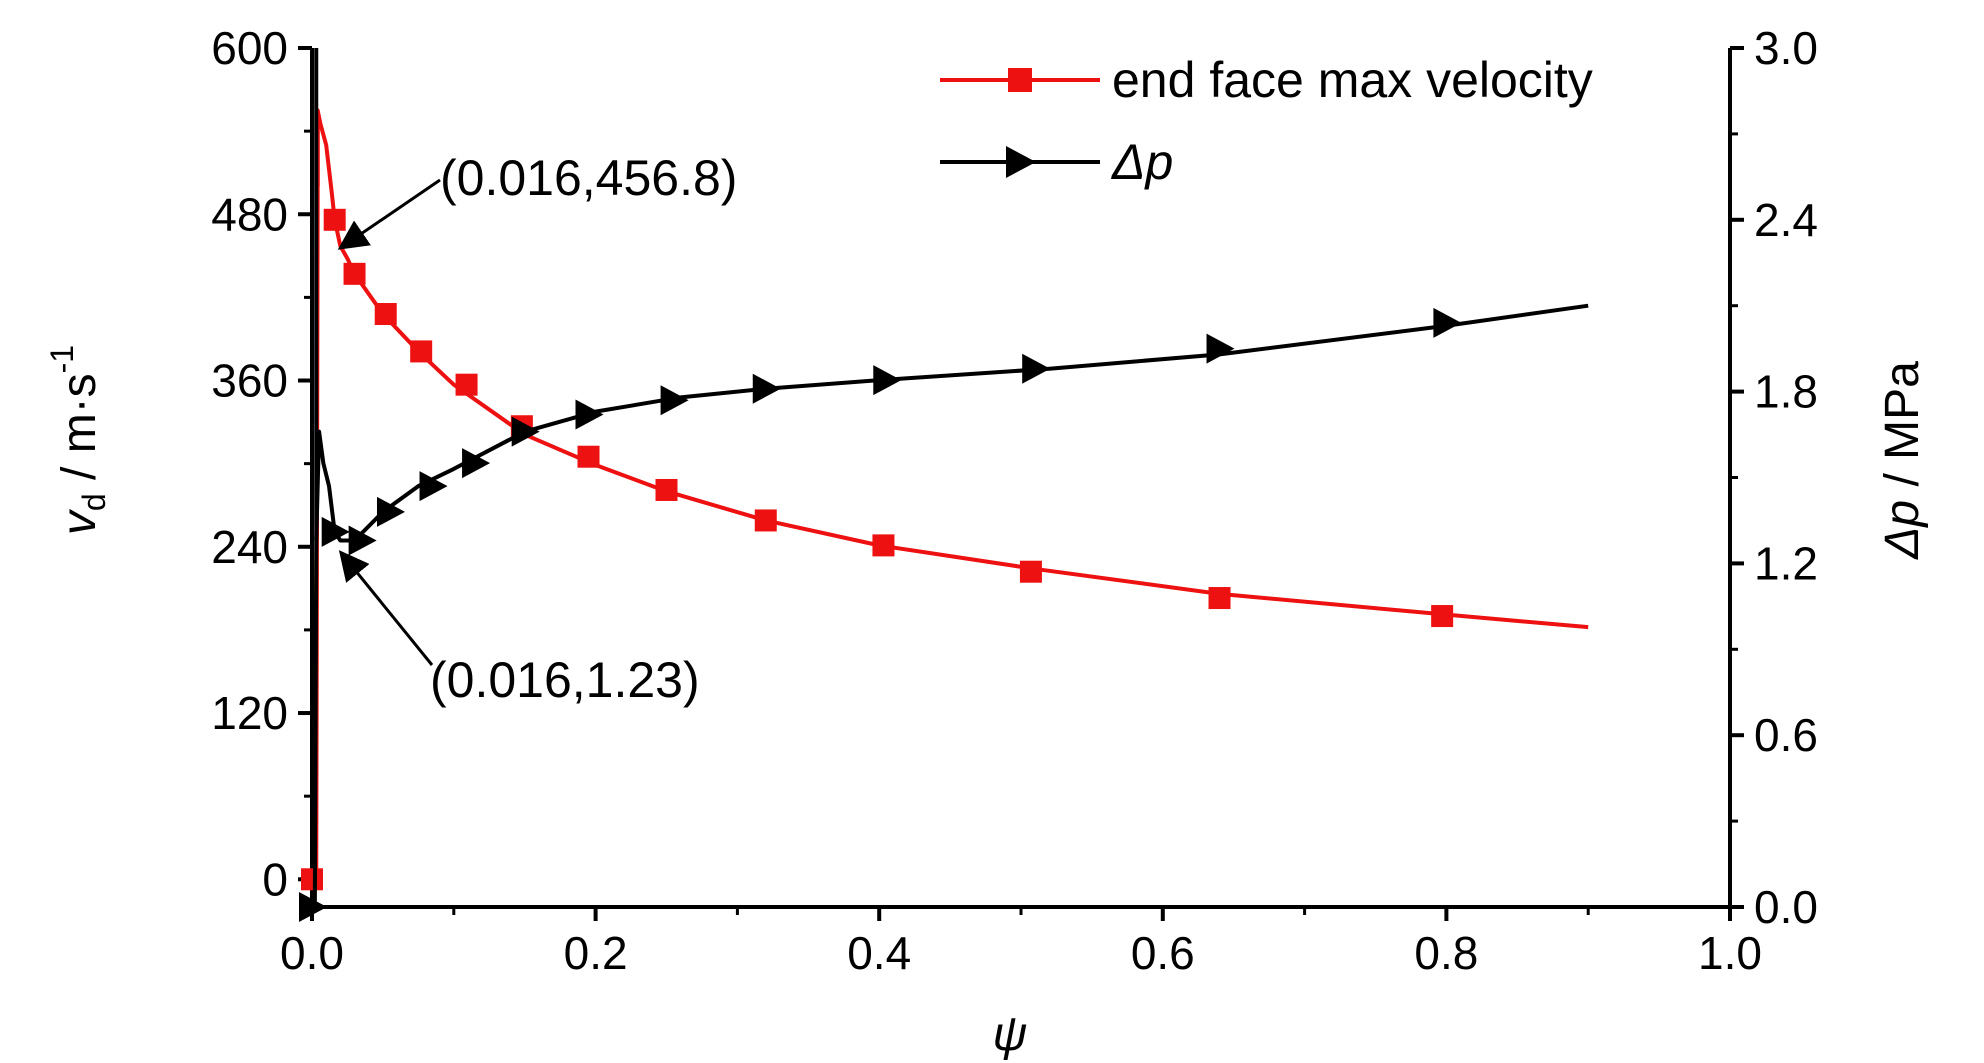 The width and height of the screenshot is (1984, 1063). Describe the element at coordinates (79, 521) in the screenshot. I see `left-y-axis-title-main: v` at that location.